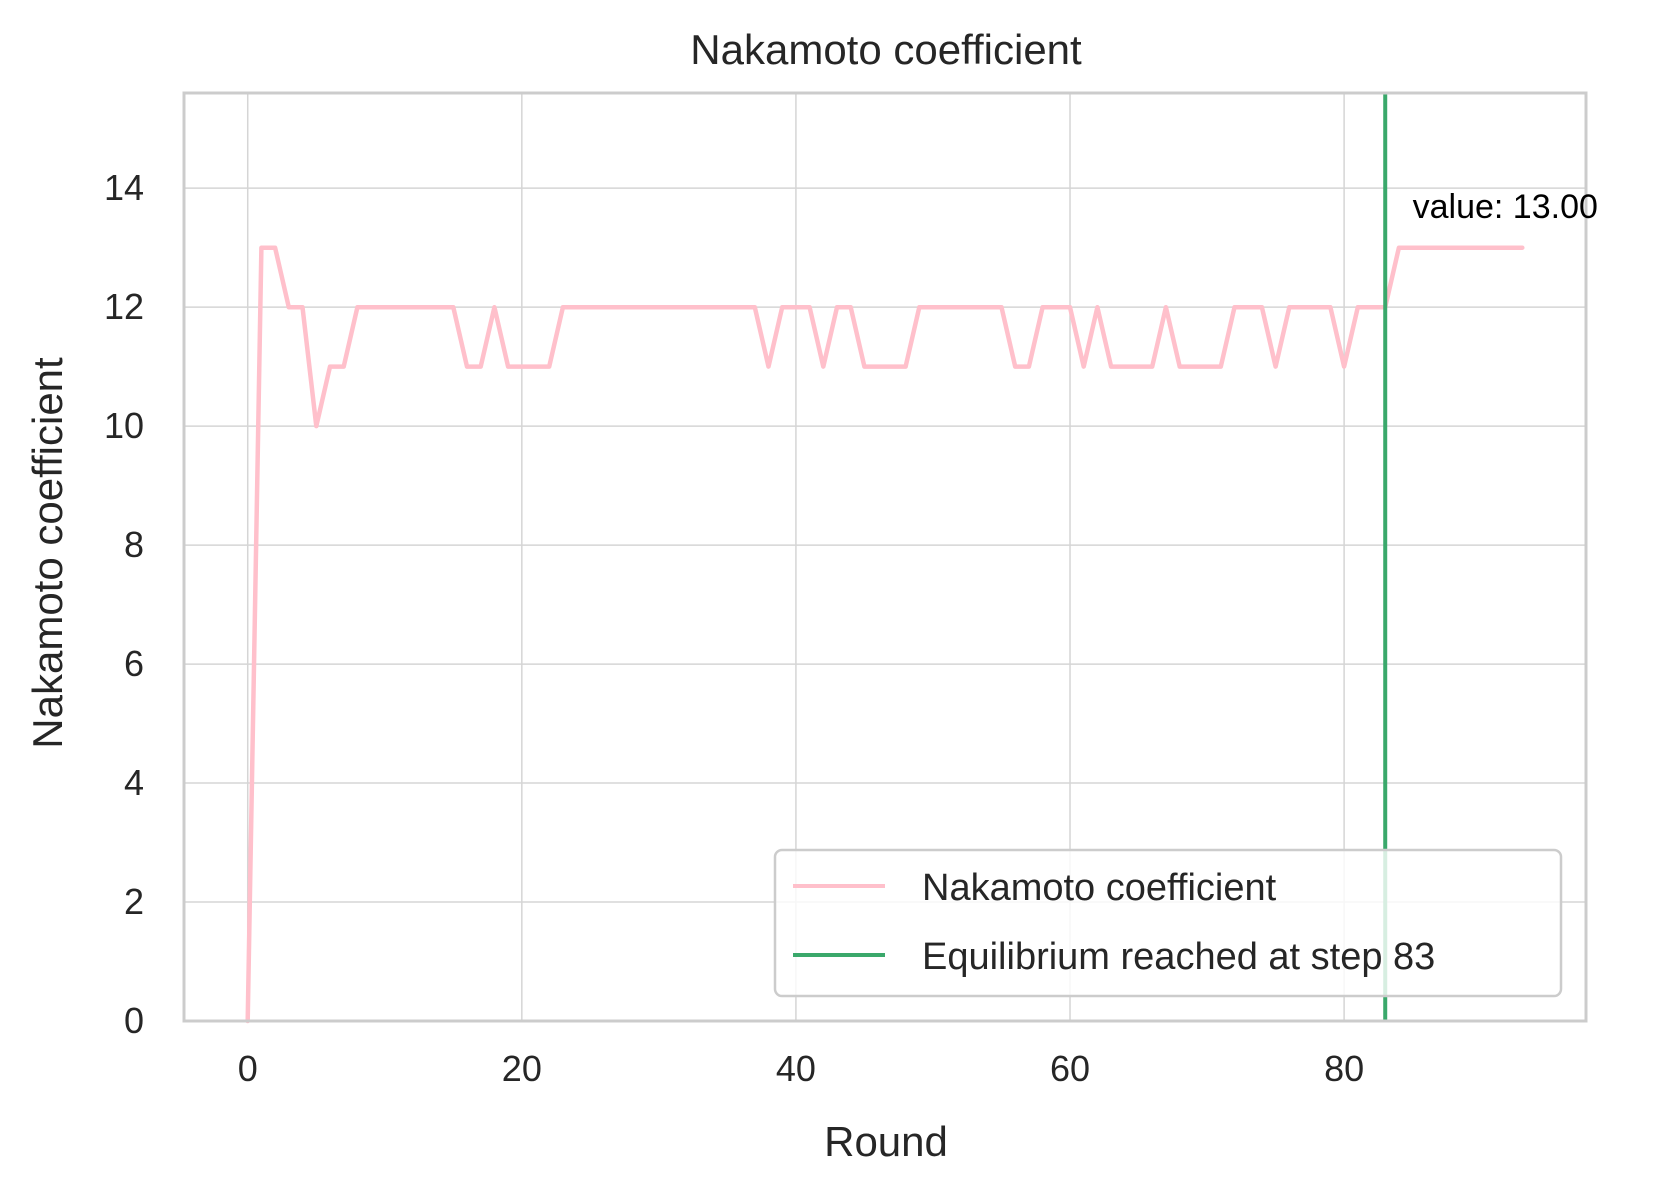  I want to click on y-tick-label: 0, so click(134, 1020).